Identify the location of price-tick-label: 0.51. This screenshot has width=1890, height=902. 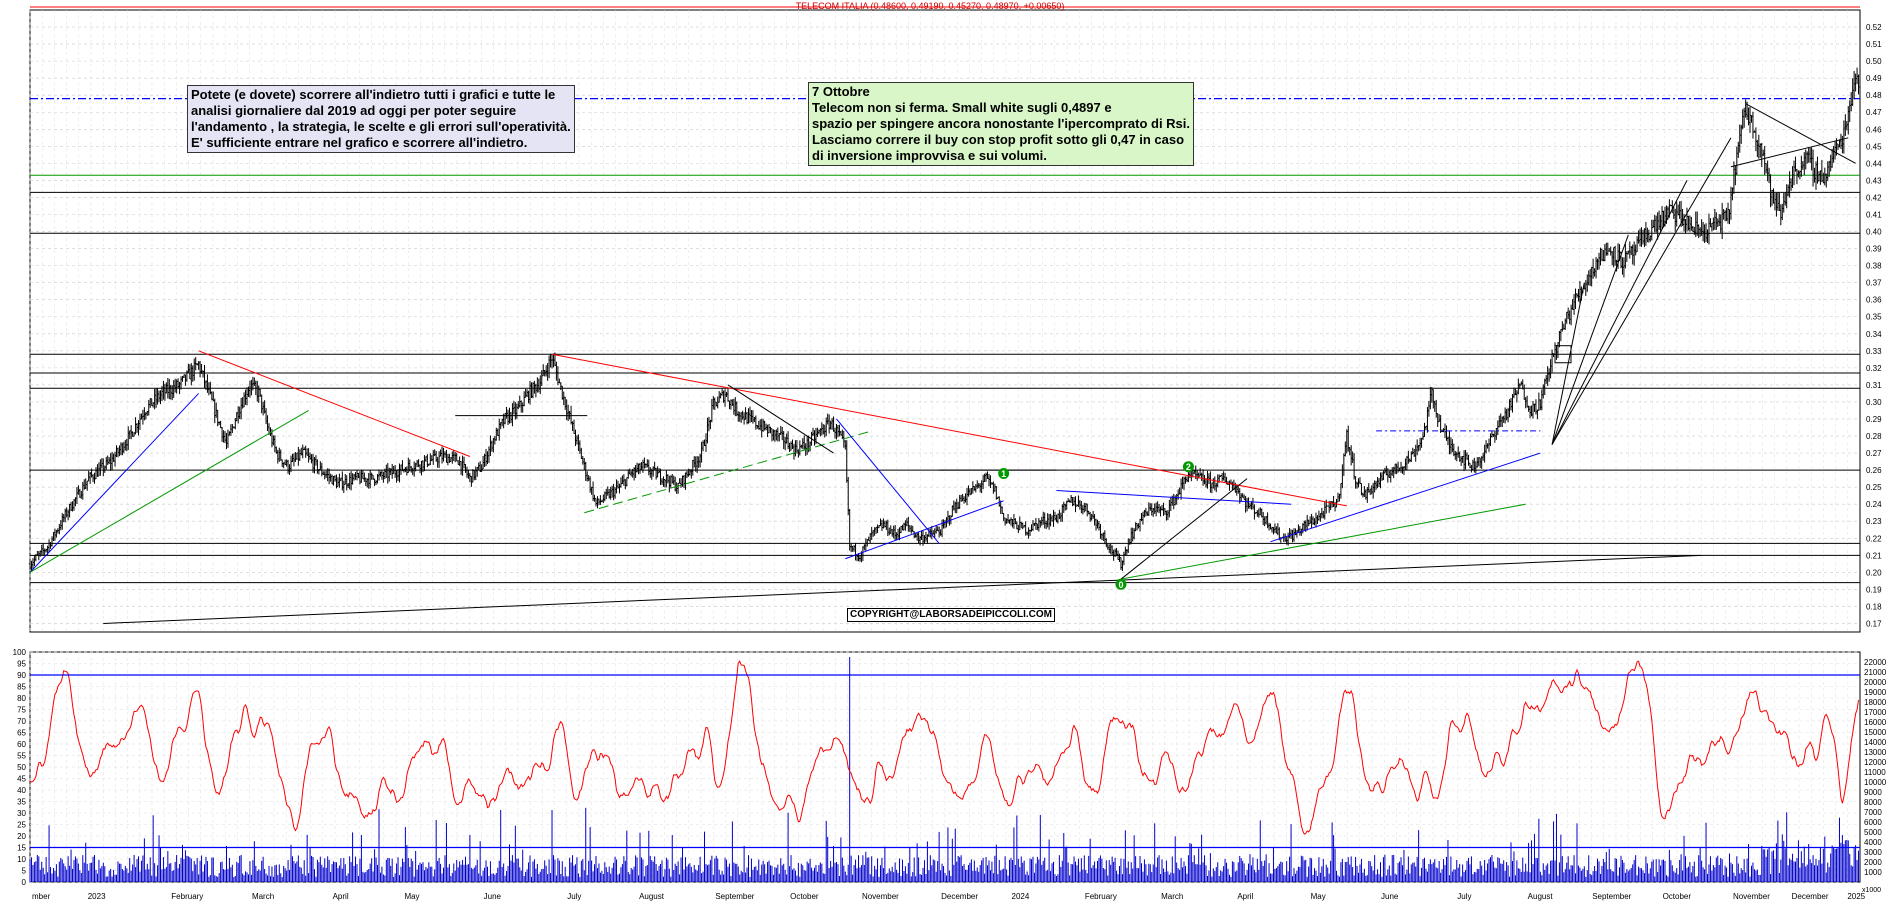
(1874, 44).